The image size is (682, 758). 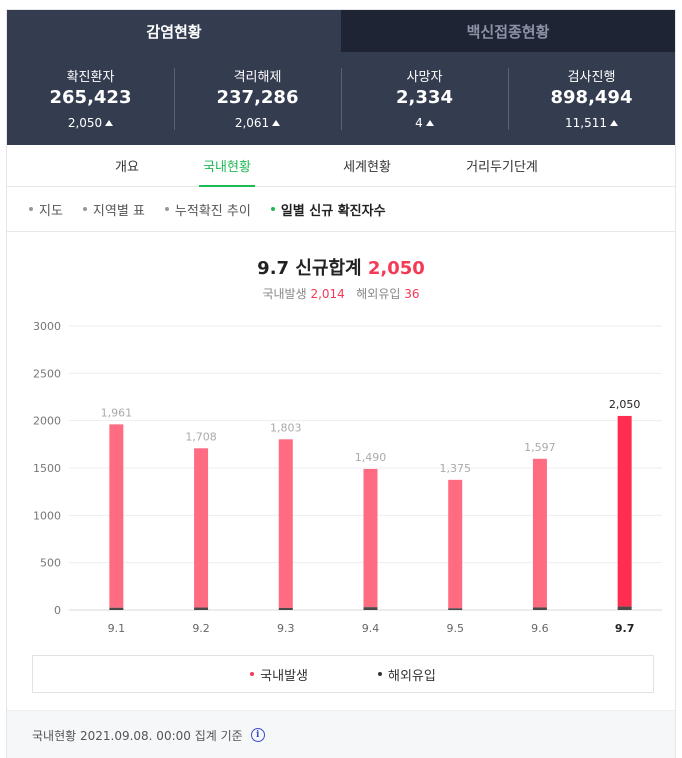 What do you see at coordinates (412, 294) in the screenshot?
I see `overseas-value: 36` at bounding box center [412, 294].